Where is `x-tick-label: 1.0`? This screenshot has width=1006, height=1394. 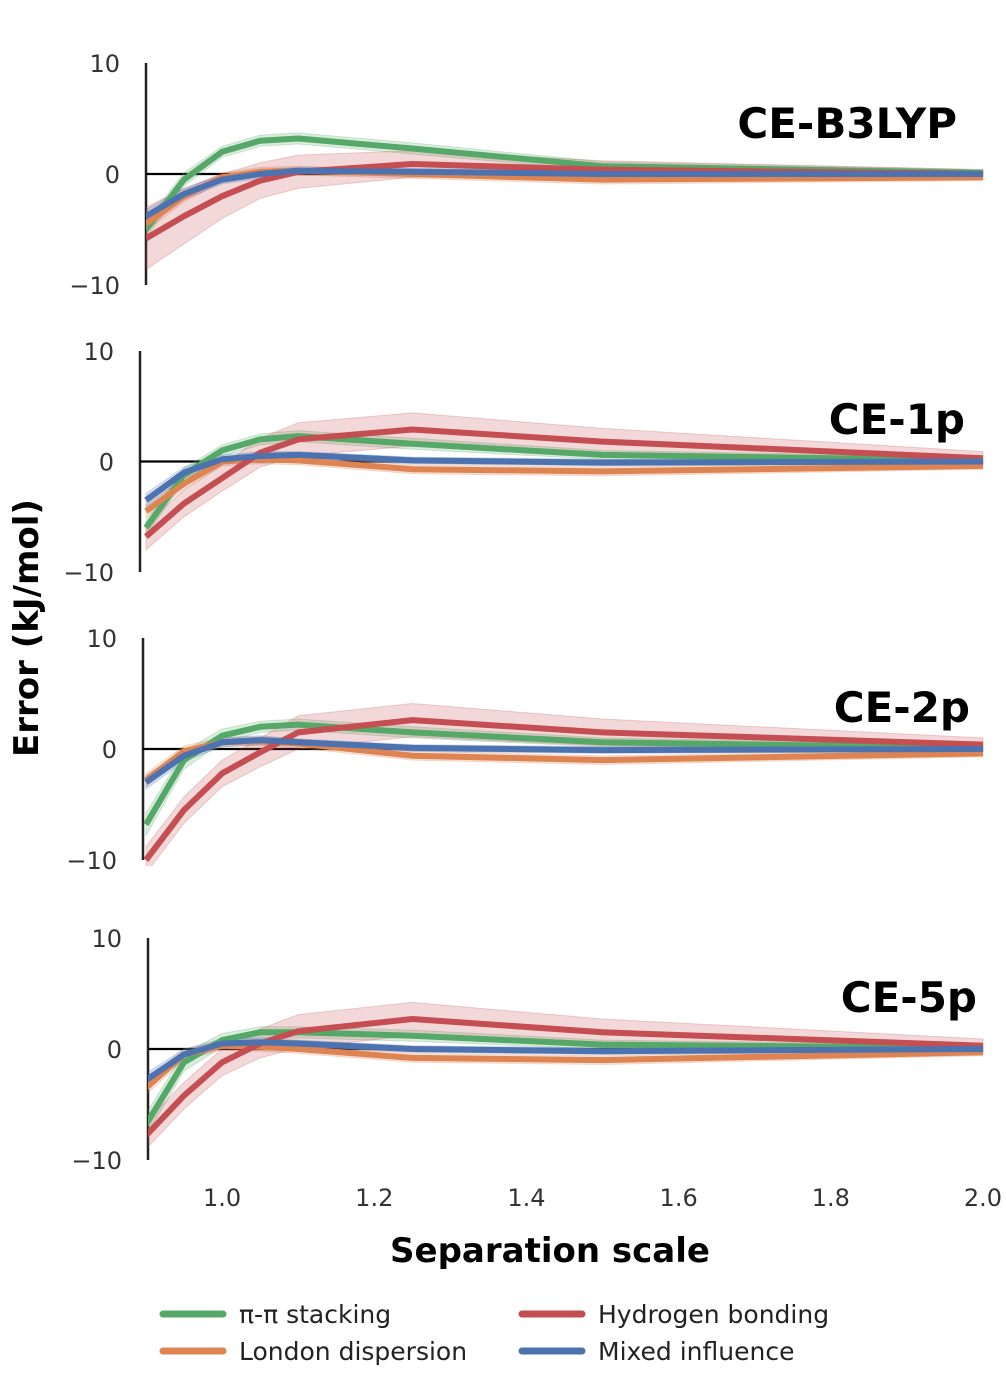
x-tick-label: 1.0 is located at coordinates (222, 1198).